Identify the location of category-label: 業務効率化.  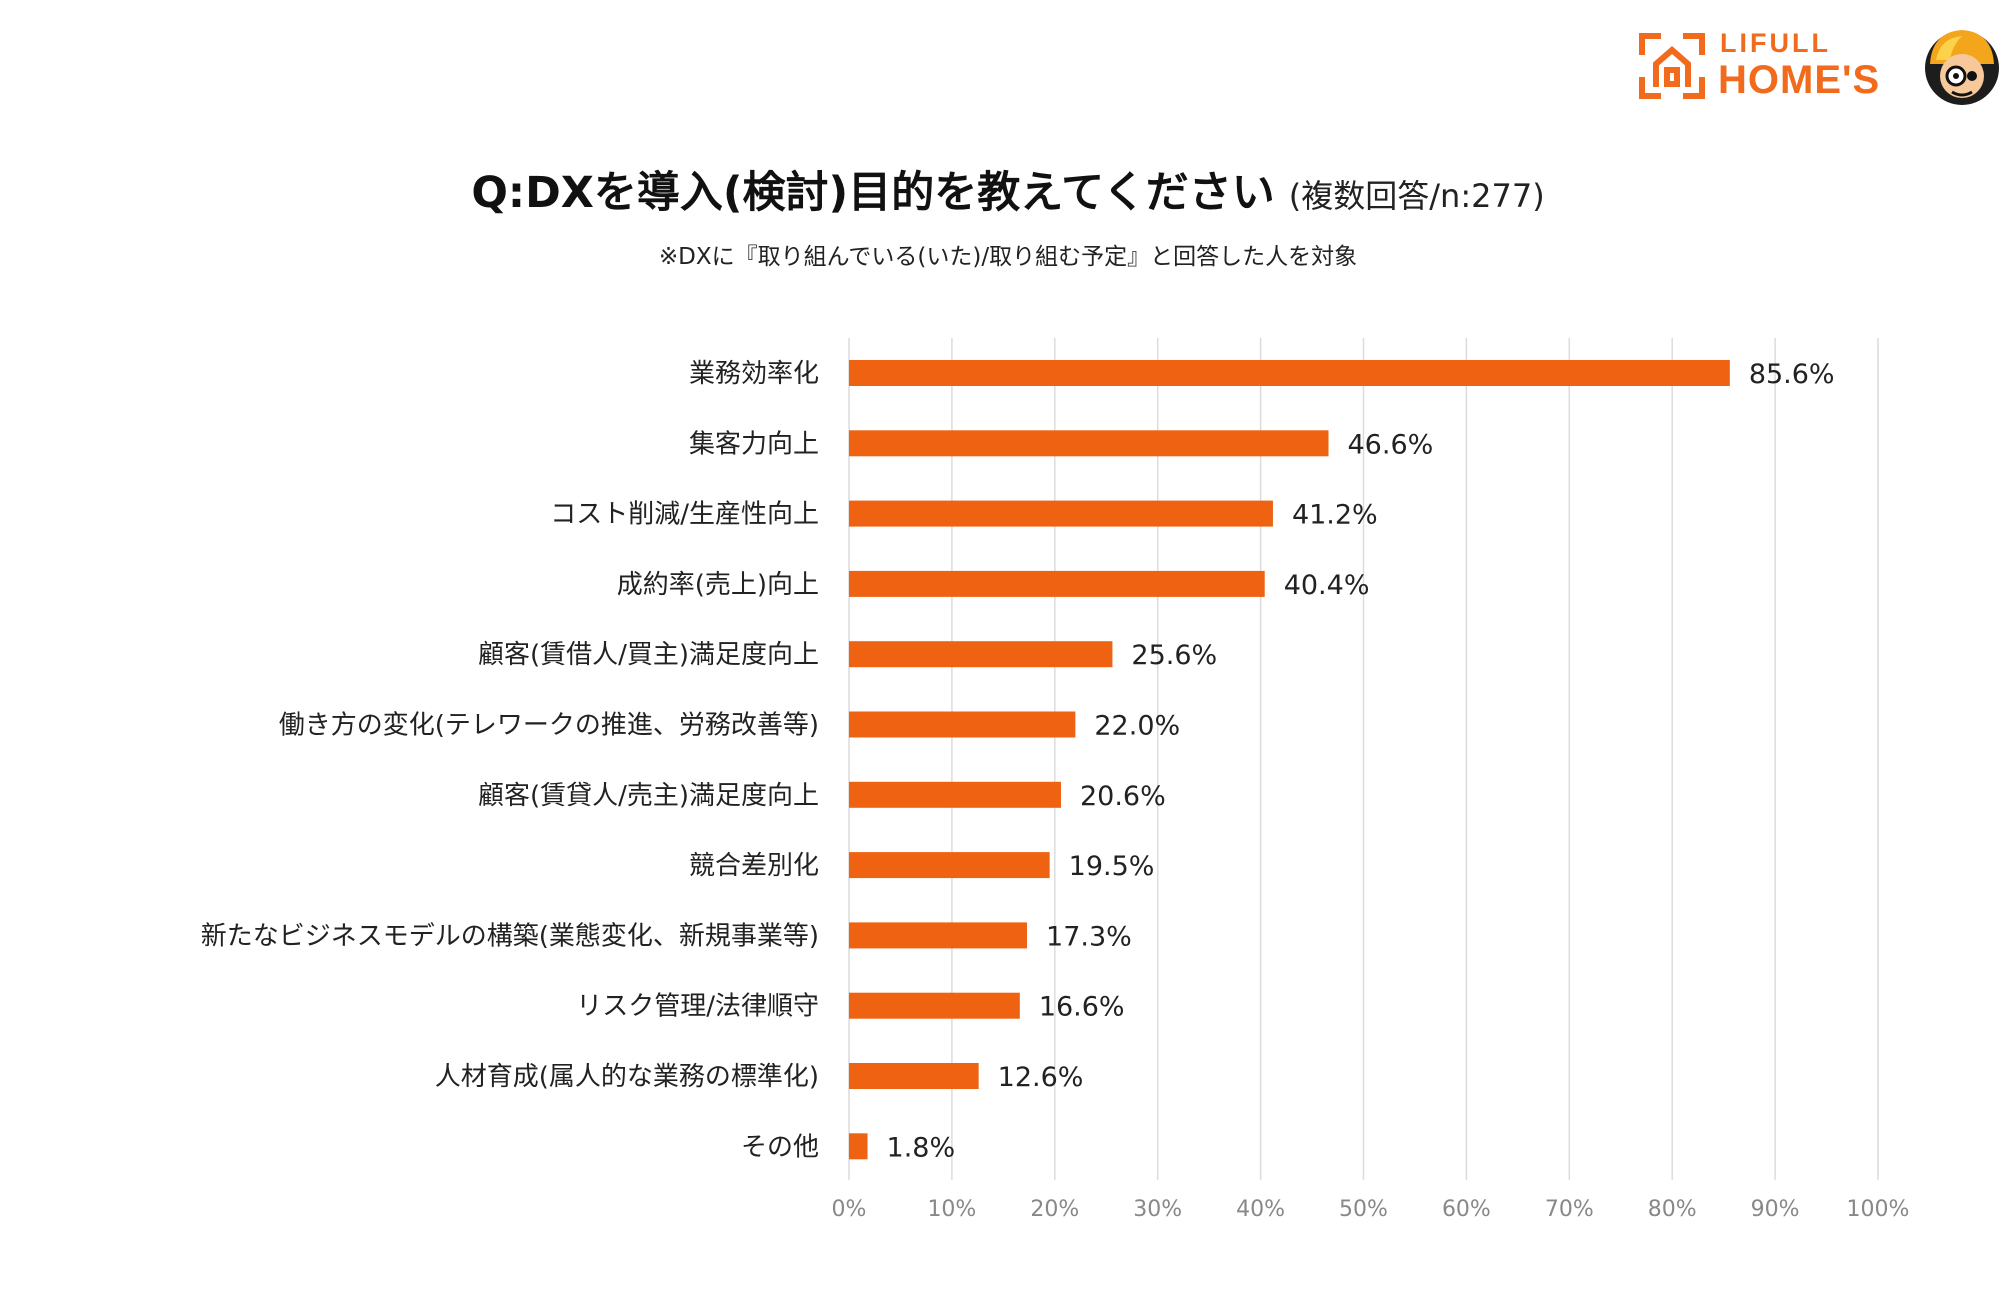
(754, 374).